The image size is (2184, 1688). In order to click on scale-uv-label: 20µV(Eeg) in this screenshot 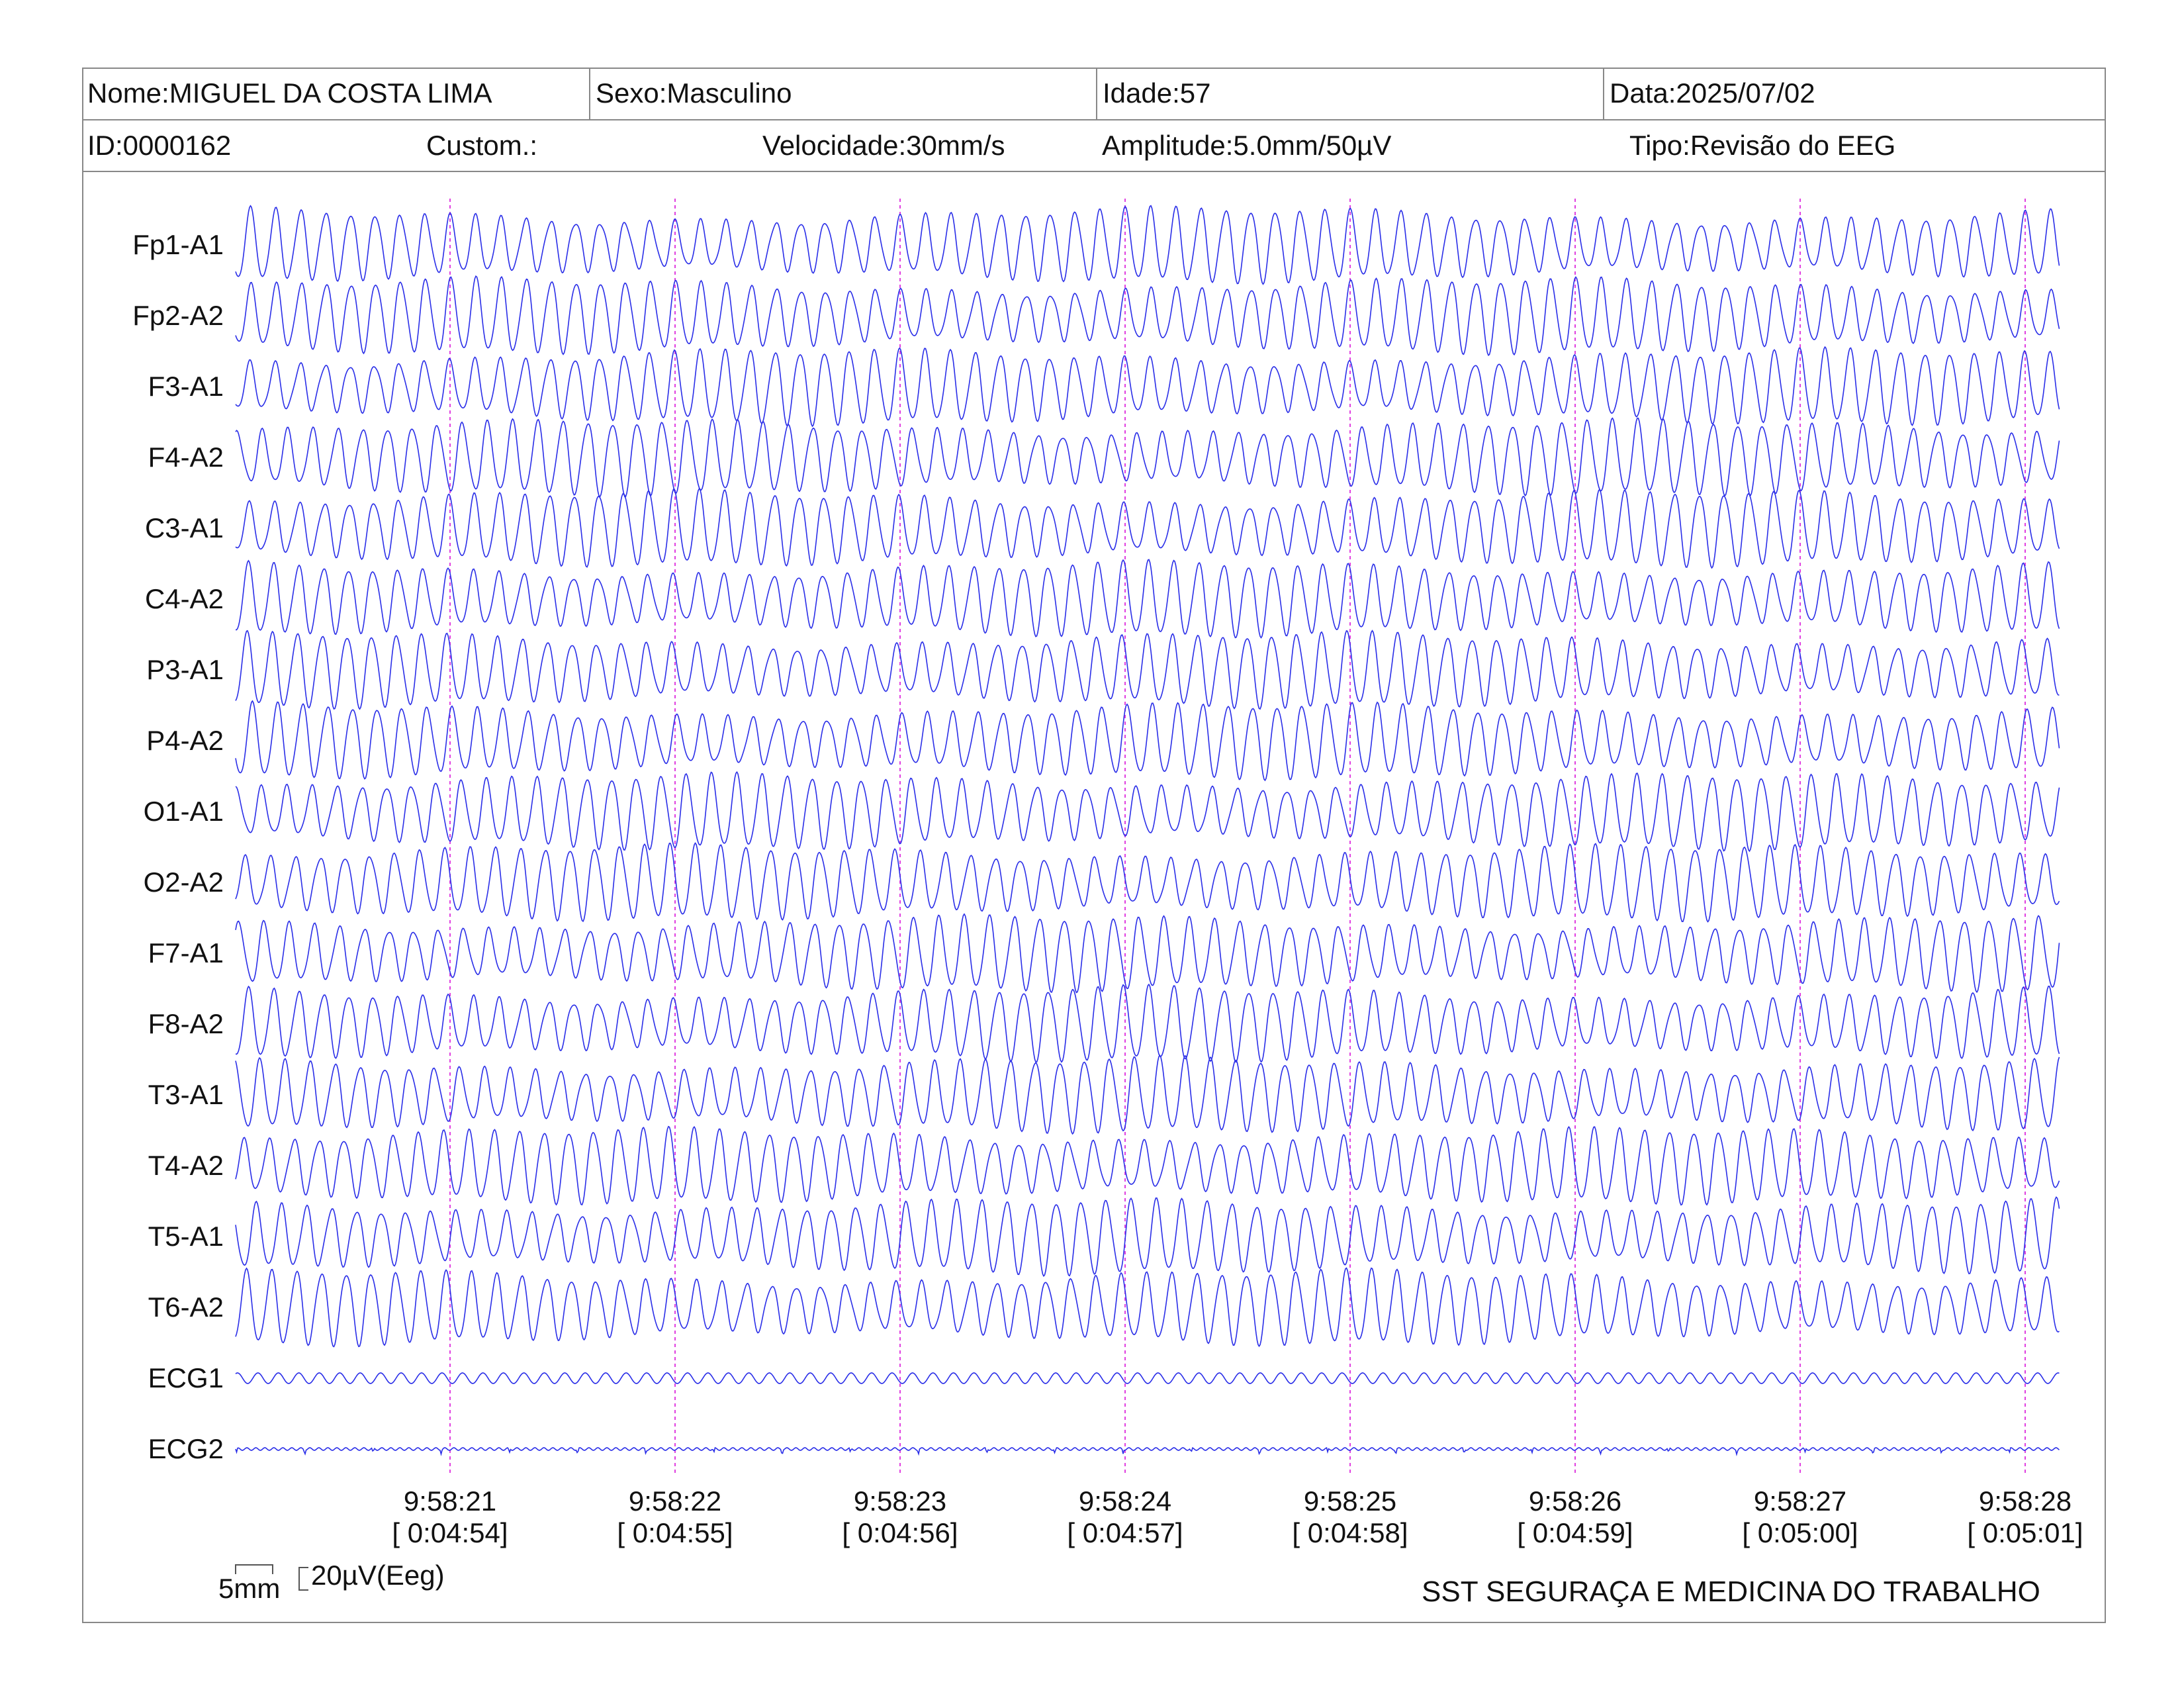, I will do `click(378, 1575)`.